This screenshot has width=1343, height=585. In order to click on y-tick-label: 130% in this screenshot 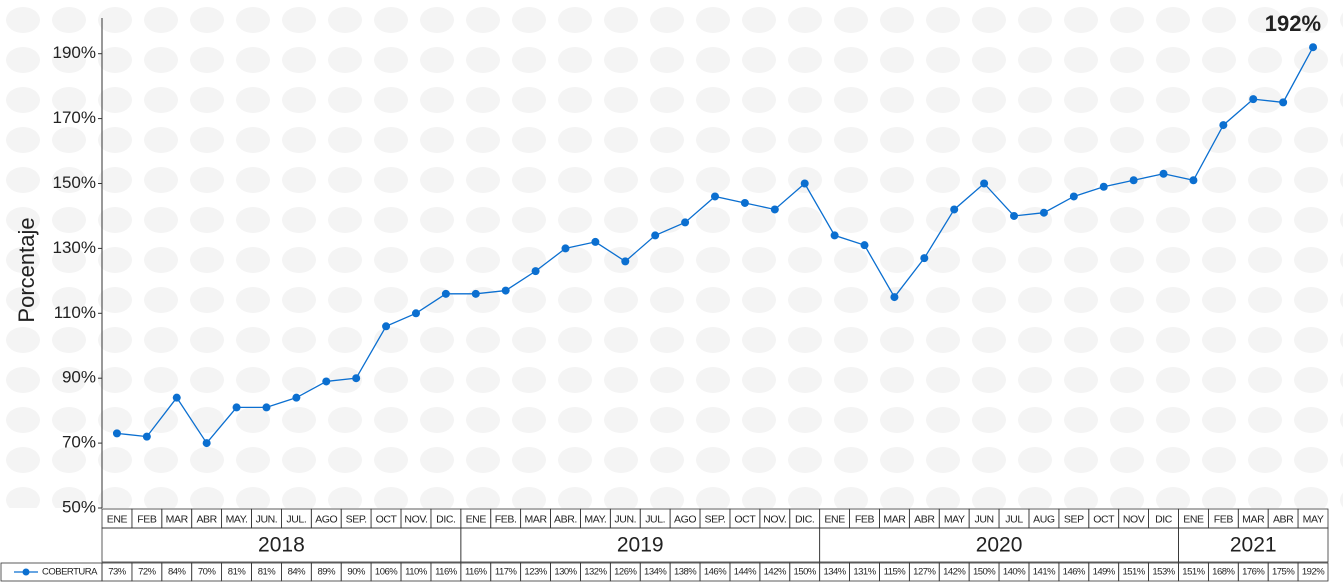, I will do `click(74, 247)`.